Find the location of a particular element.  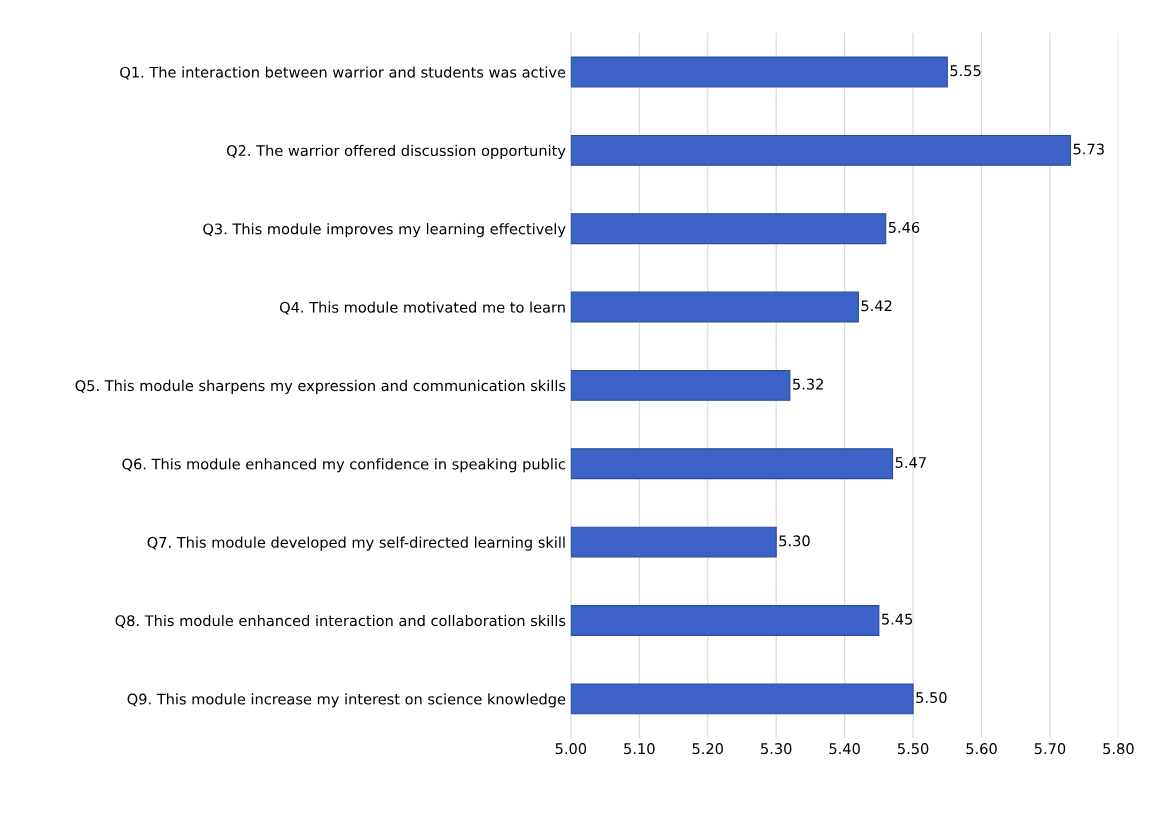

y-tick-label: Q4. This module motivated me to learn is located at coordinates (422, 308).